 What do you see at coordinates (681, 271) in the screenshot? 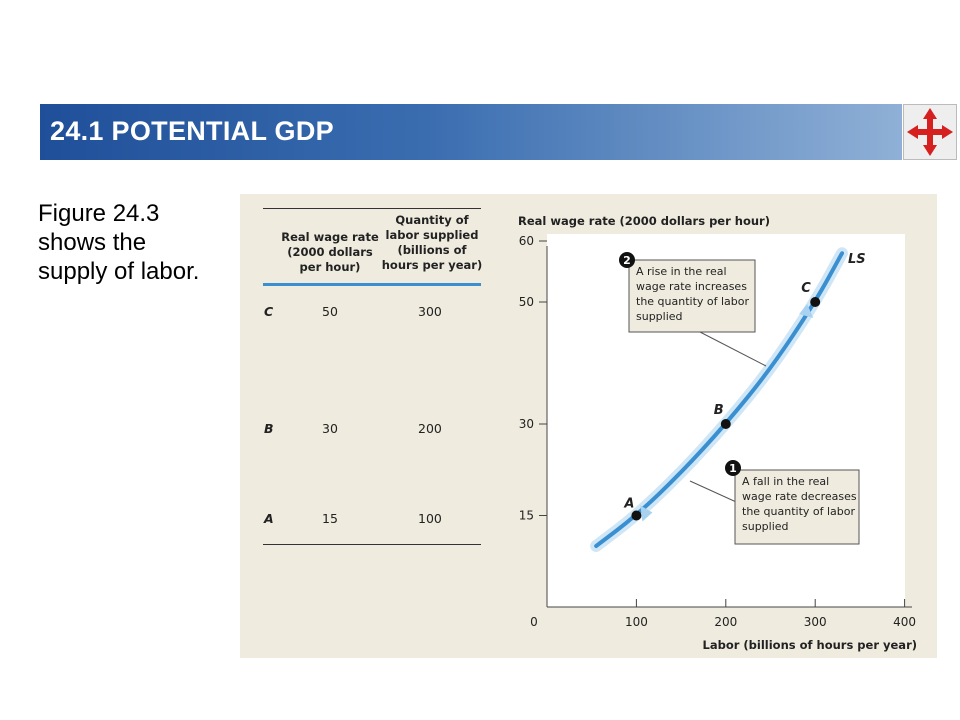
I see `annotation-text-line: A rise in the real` at bounding box center [681, 271].